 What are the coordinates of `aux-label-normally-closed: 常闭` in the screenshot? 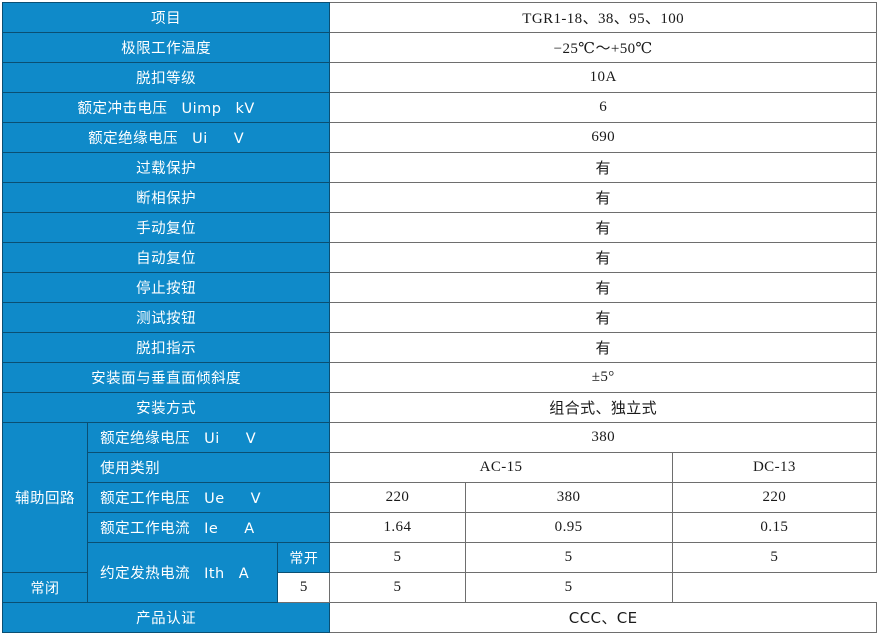 It's located at (45, 587).